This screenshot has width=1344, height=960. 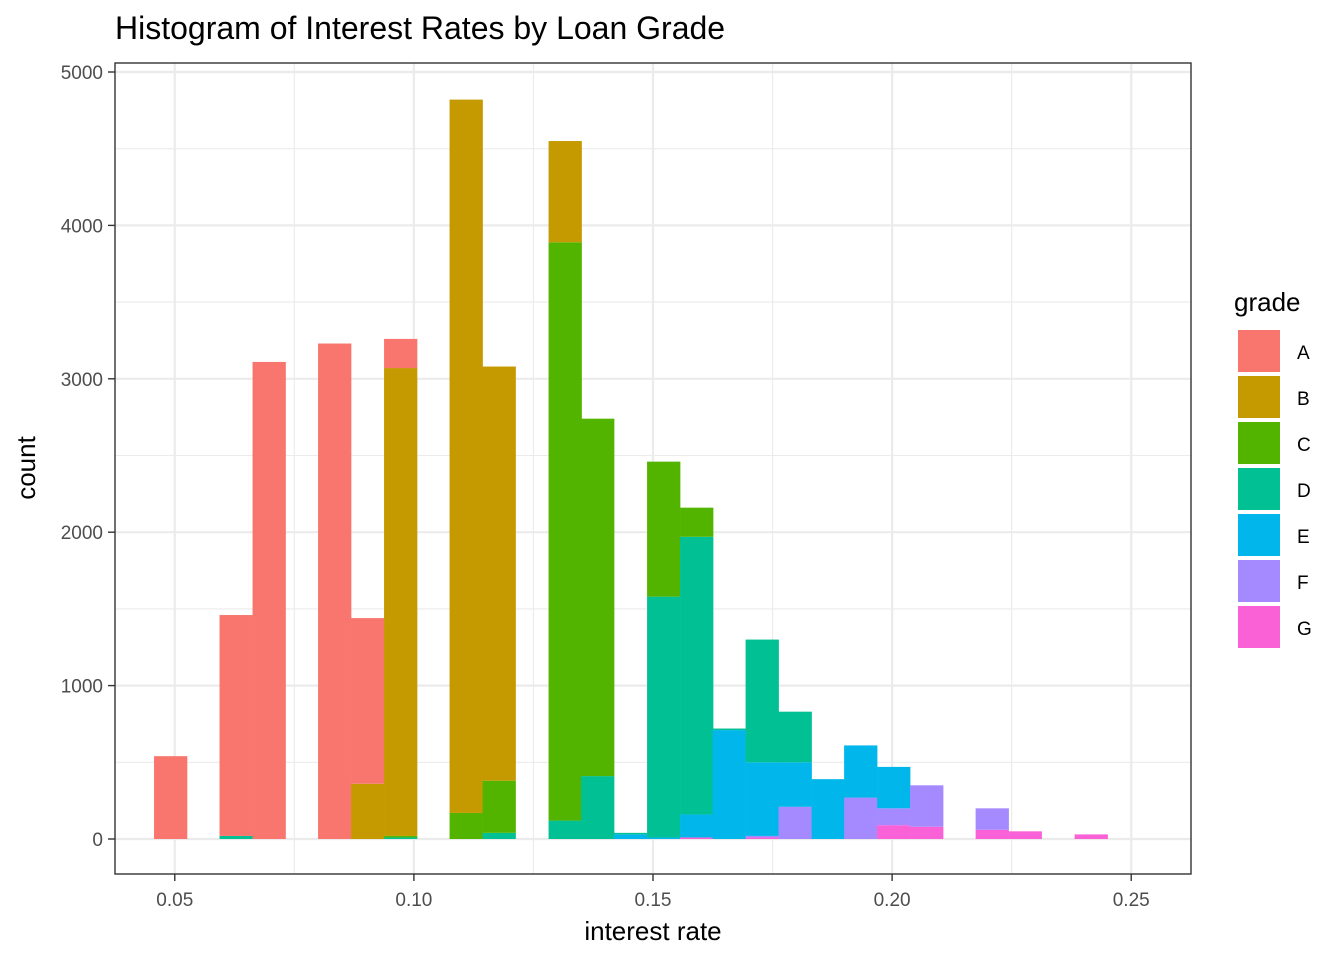 What do you see at coordinates (892, 900) in the screenshot?
I see `x-tick-label: 0.20` at bounding box center [892, 900].